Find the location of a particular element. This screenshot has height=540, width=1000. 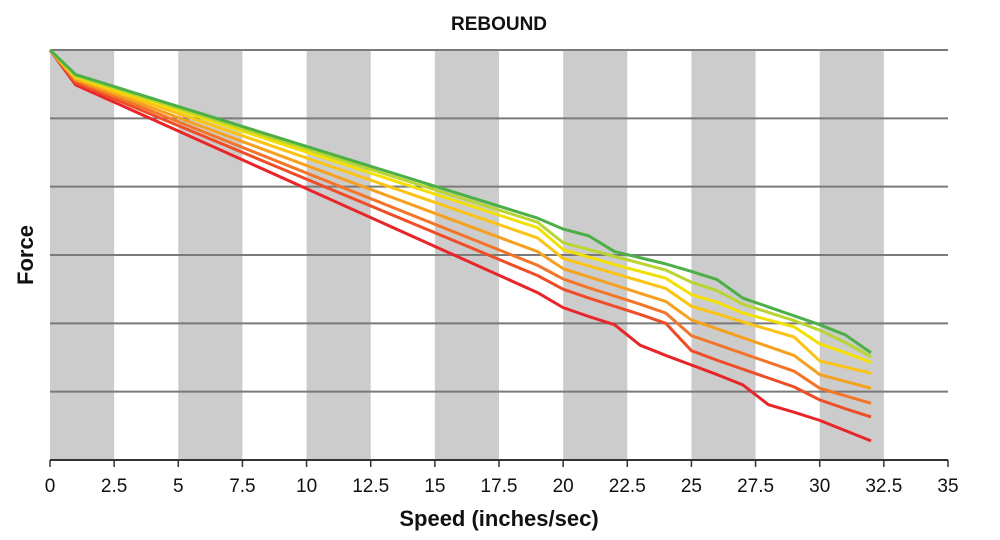

x-tick-label: 25 is located at coordinates (691, 486).